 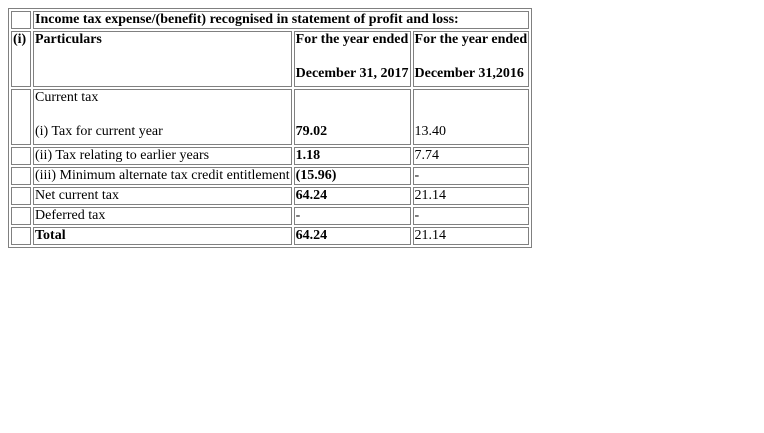 I want to click on total-row: Total 64.24 21.14, so click(x=270, y=236).